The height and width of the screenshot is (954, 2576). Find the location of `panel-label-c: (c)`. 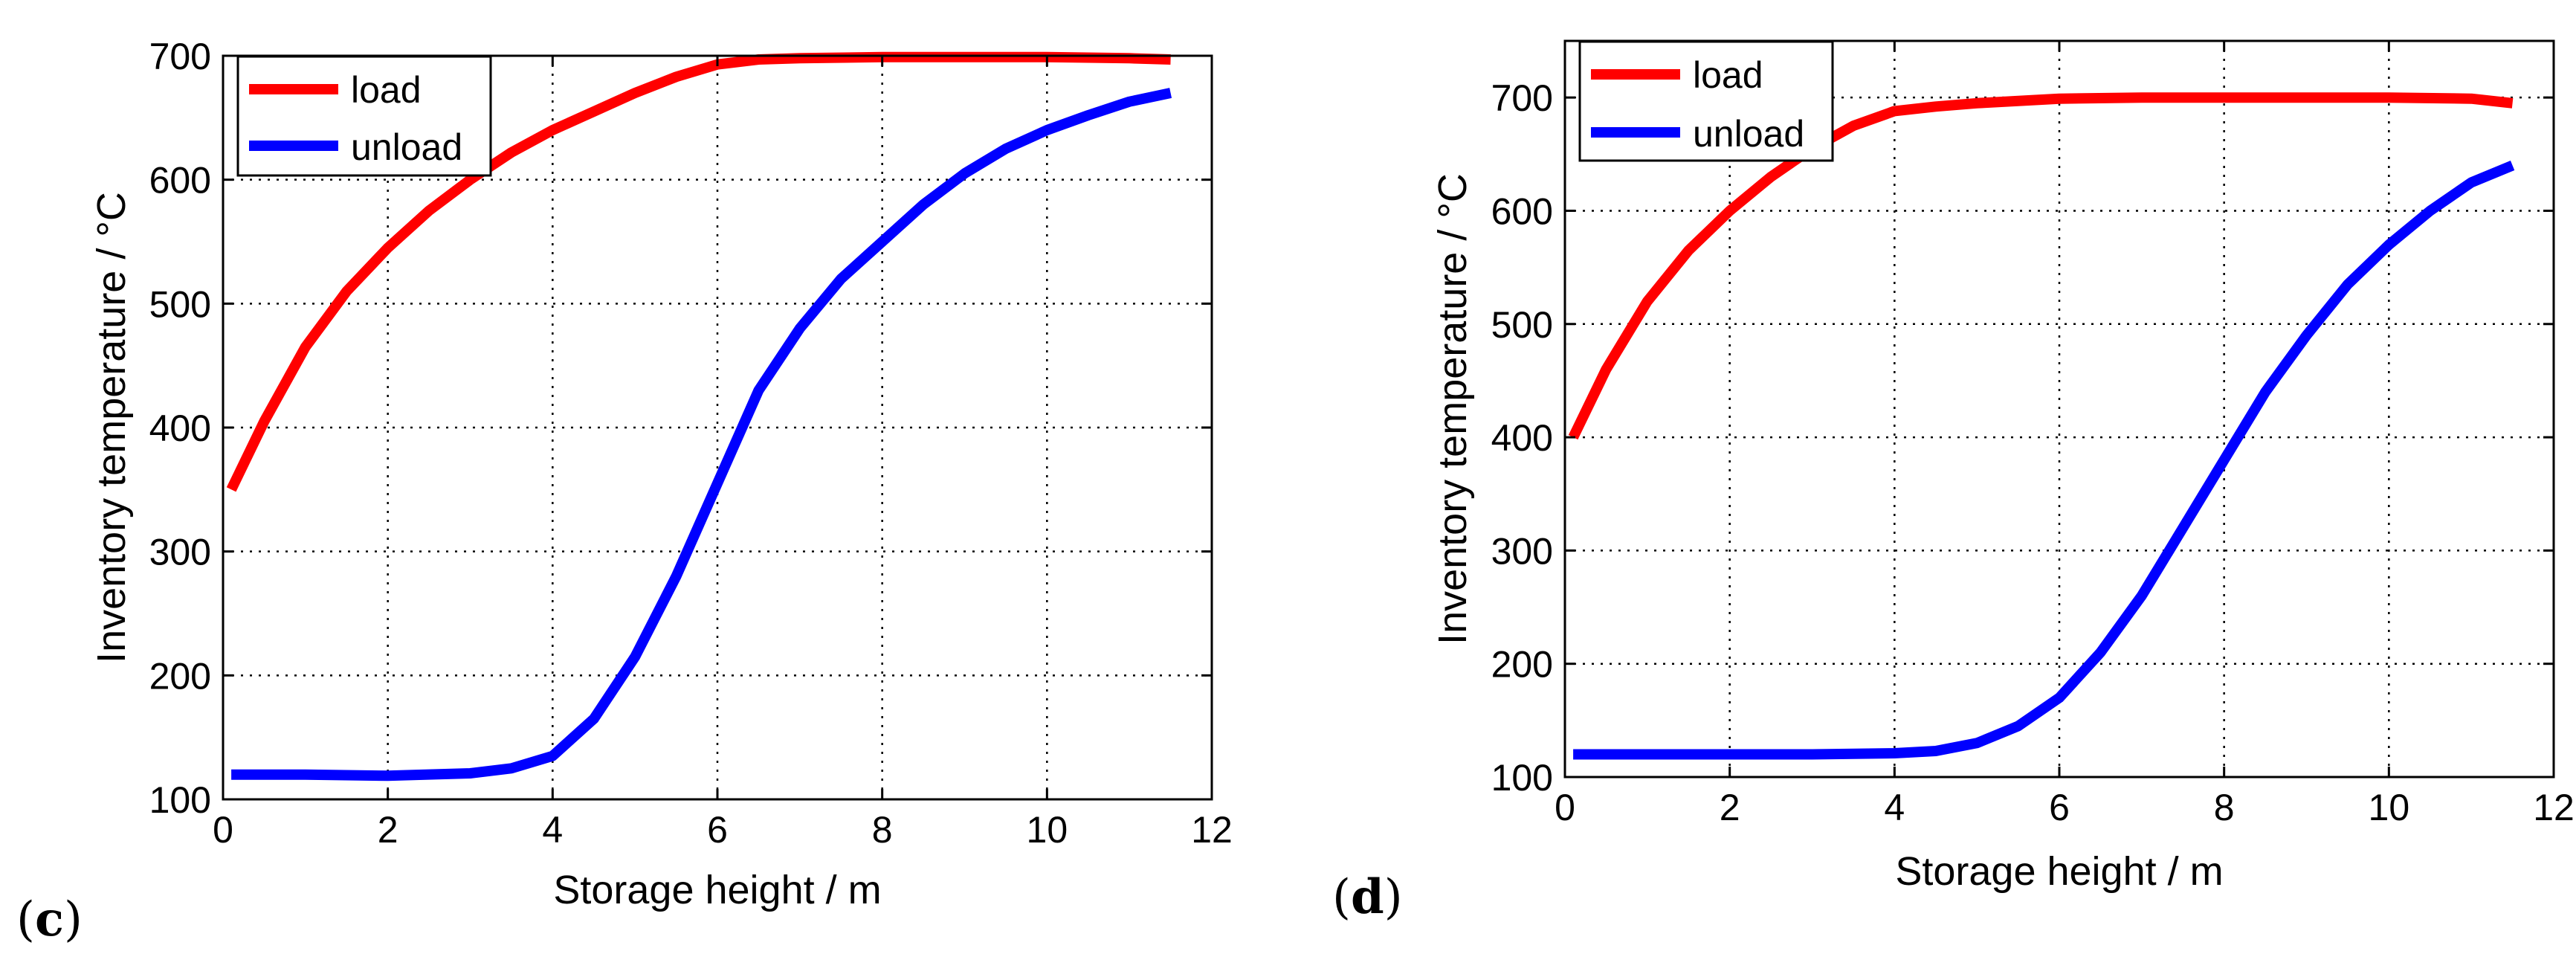

panel-label-c: (c) is located at coordinates (49, 919).